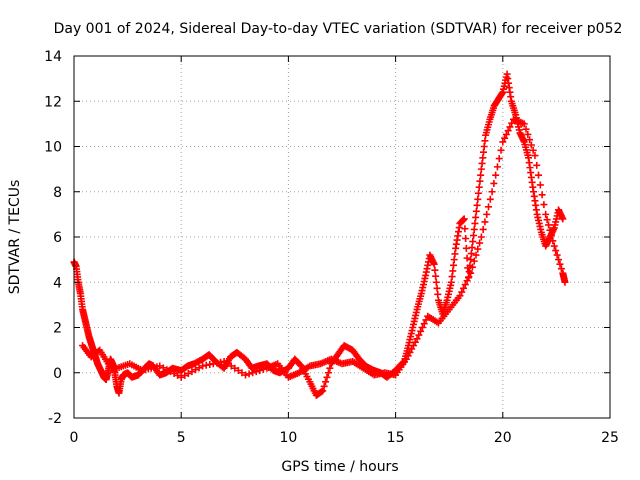 The image size is (640, 480). I want to click on x-tick-label: 5, so click(181, 438).